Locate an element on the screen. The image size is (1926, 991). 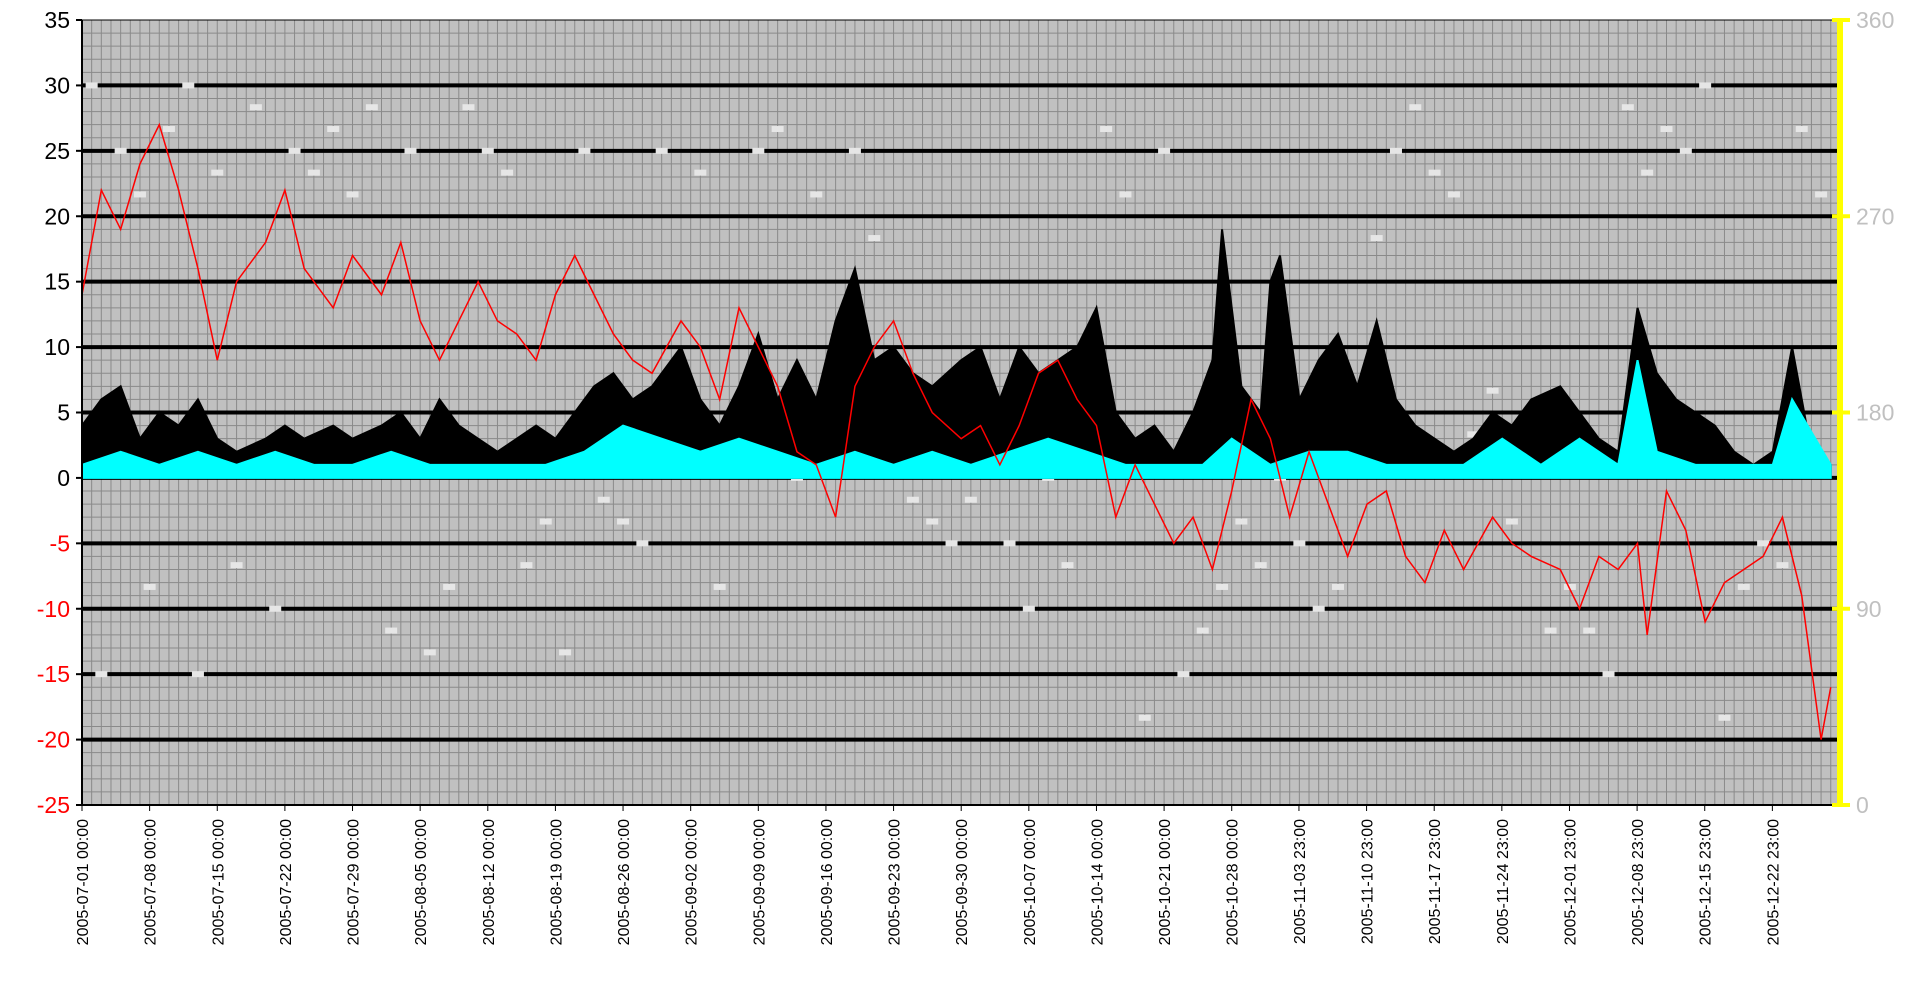
x-tick-label: 2005-10-28 00:00 is located at coordinates (1233, 882).